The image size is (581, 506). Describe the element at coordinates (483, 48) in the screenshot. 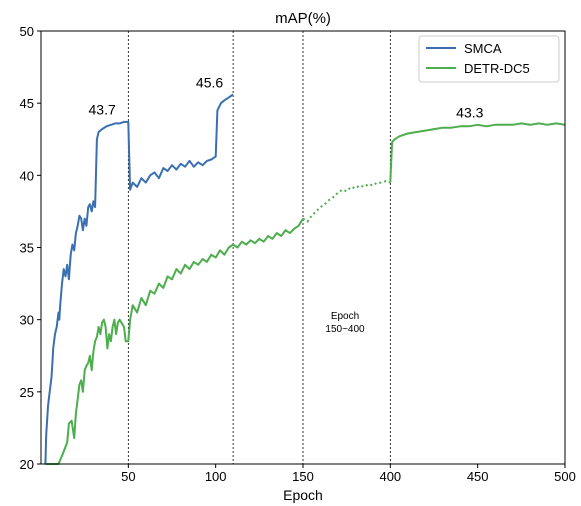

I see `legend-label: SMCA` at that location.